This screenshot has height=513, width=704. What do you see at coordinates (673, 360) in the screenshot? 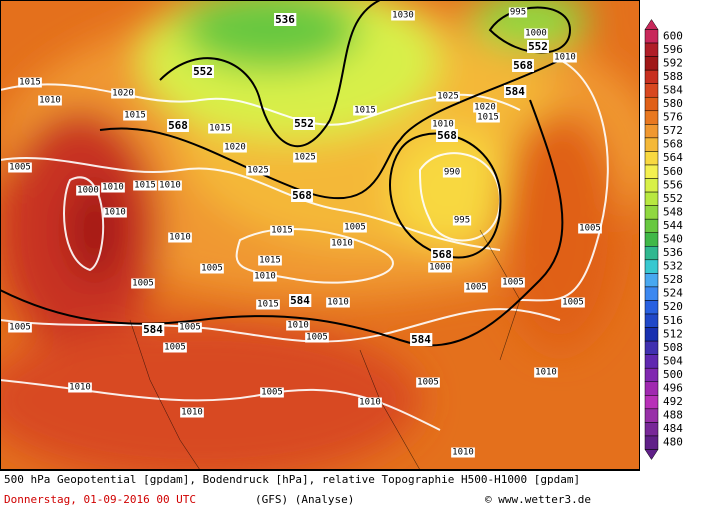
I see `scale-label: 504` at bounding box center [673, 360].